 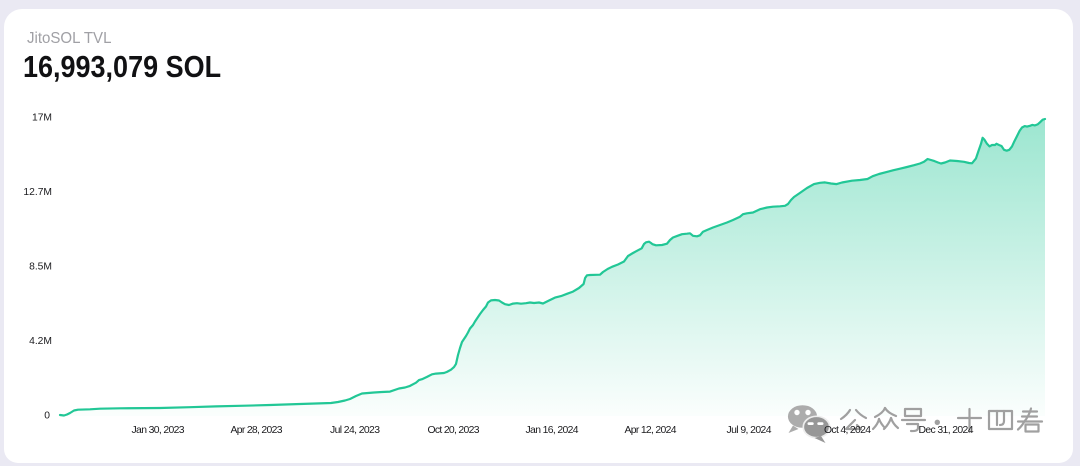 What do you see at coordinates (40, 267) in the screenshot?
I see `svg-text: 8.5M` at bounding box center [40, 267].